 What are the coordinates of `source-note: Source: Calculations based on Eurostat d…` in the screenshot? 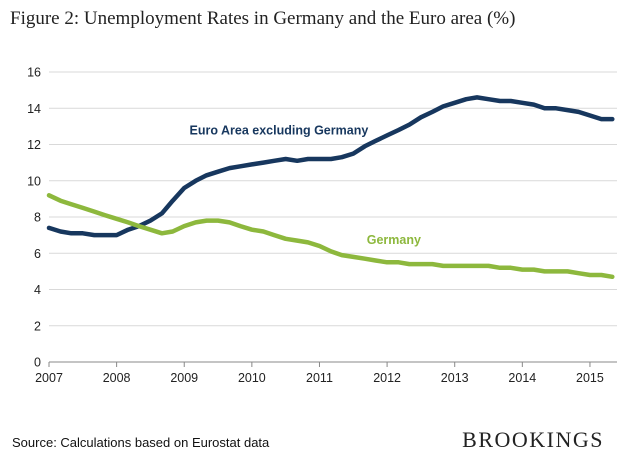 It's located at (141, 442).